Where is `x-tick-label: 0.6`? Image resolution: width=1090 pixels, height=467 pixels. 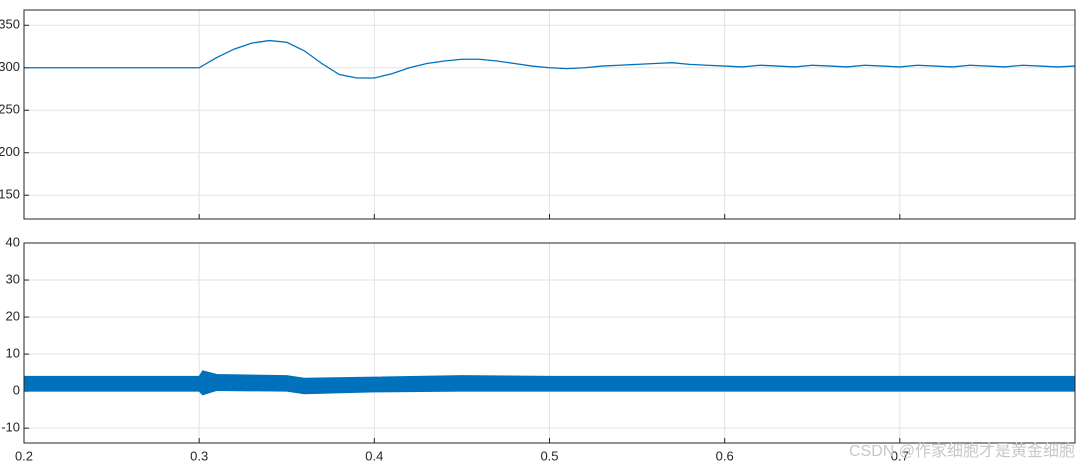
x-tick-label: 0.6 is located at coordinates (725, 455).